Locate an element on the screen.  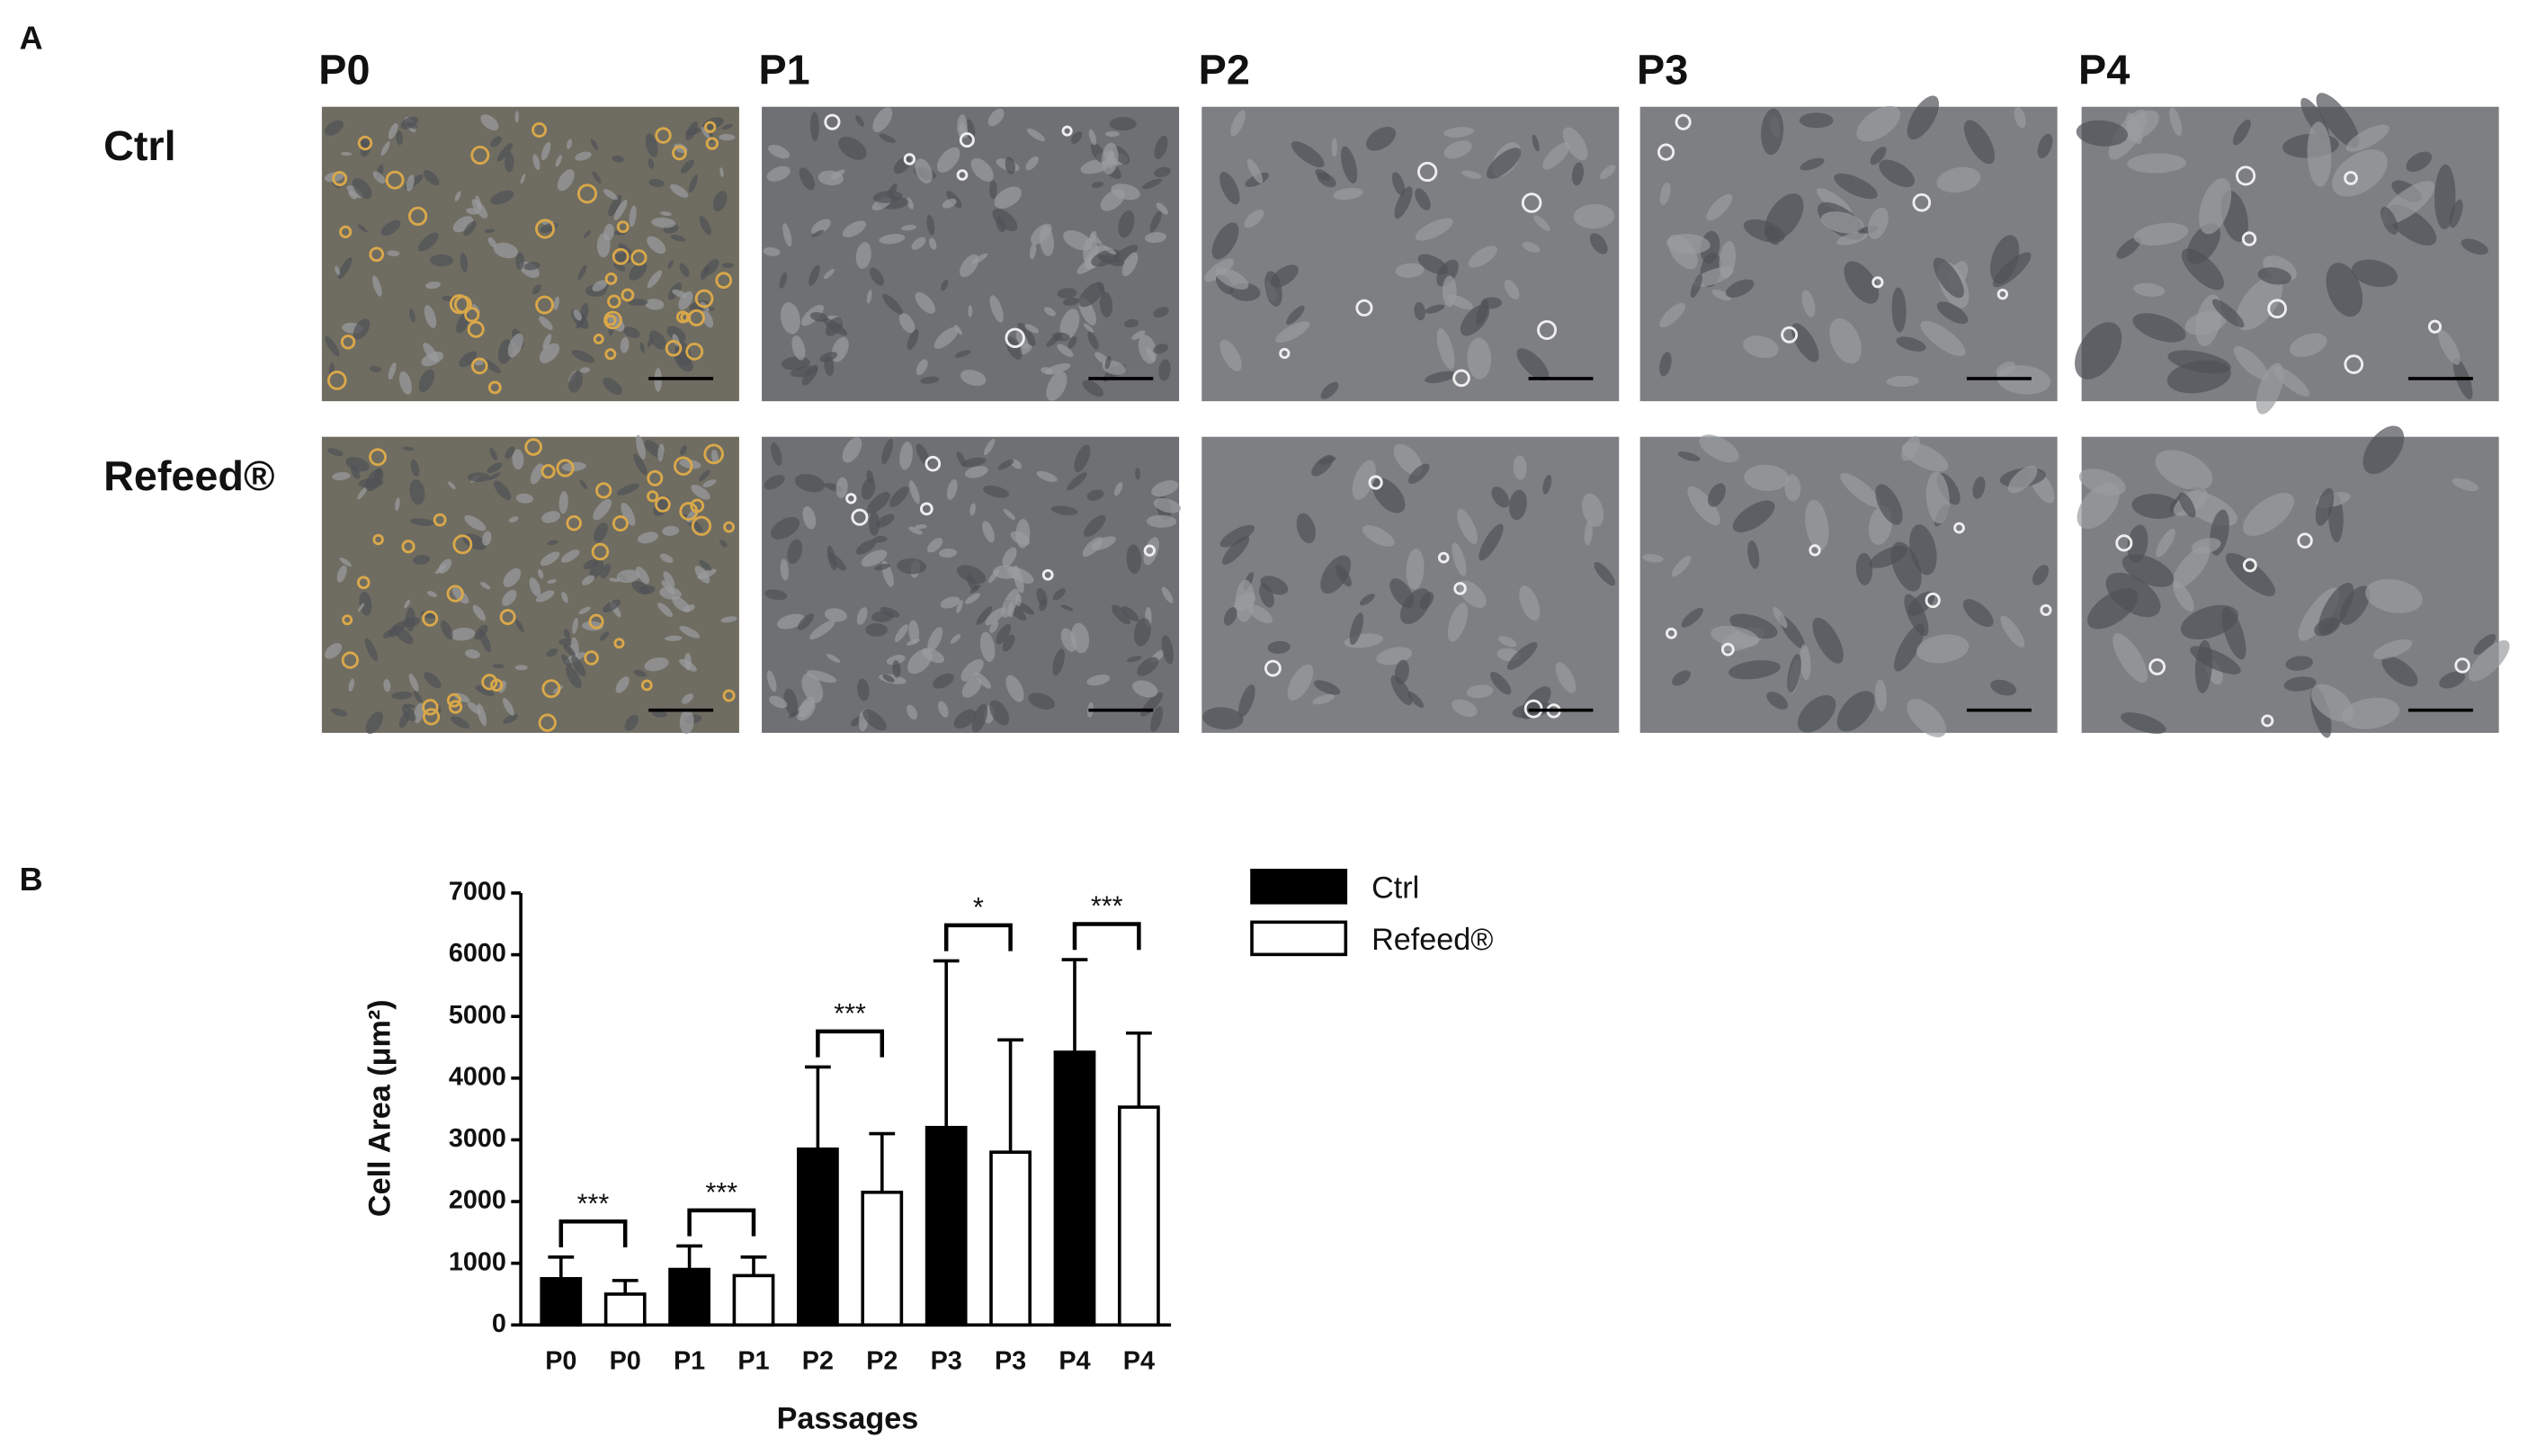
panel-label: A is located at coordinates (32, 37).